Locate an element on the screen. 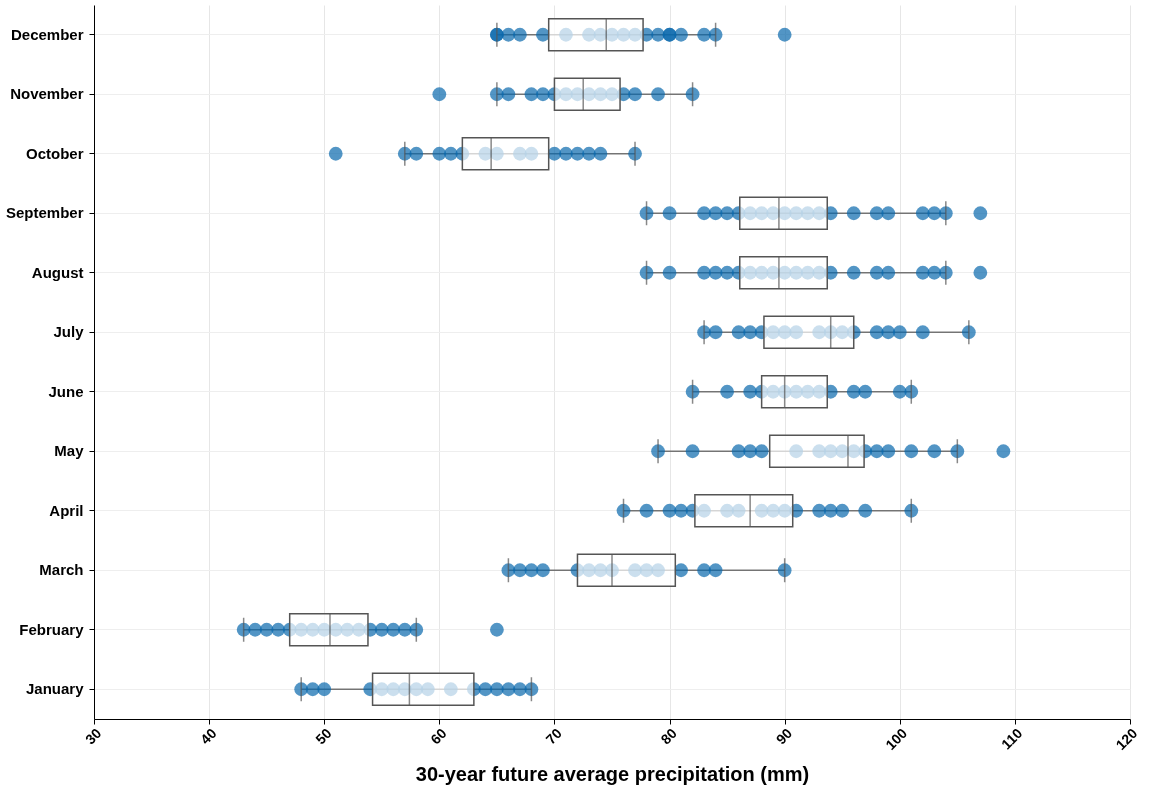  x-axis-title: 30-year future average precipitation (mm) is located at coordinates (612, 773).